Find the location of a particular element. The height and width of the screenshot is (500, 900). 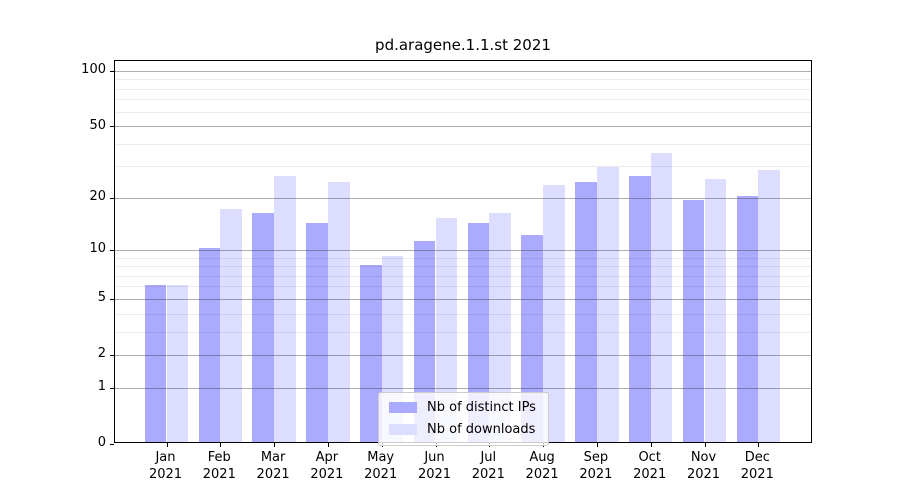

bar-nov-distinct-ips is located at coordinates (693, 321).